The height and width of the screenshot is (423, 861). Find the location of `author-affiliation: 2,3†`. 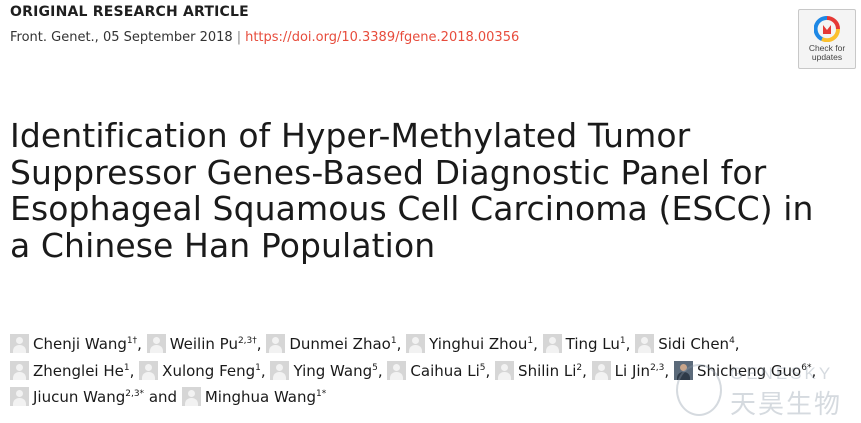

author-affiliation: 2,3† is located at coordinates (247, 341).